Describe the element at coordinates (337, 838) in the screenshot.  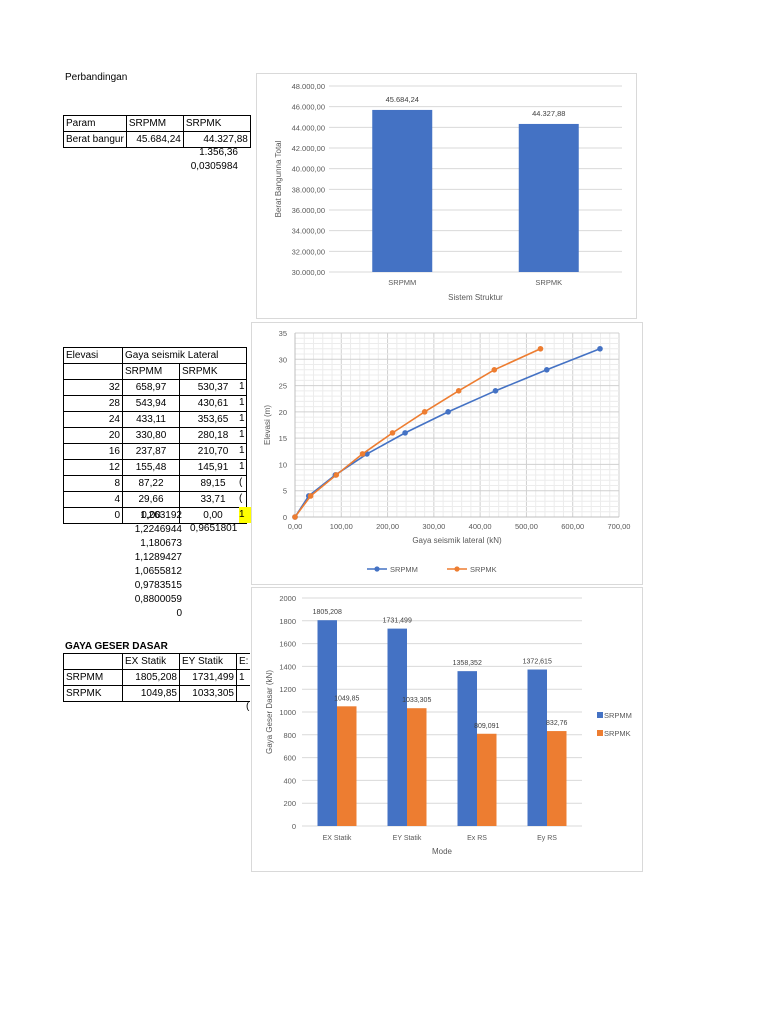
I see `svg-text: EX Statik` at that location.